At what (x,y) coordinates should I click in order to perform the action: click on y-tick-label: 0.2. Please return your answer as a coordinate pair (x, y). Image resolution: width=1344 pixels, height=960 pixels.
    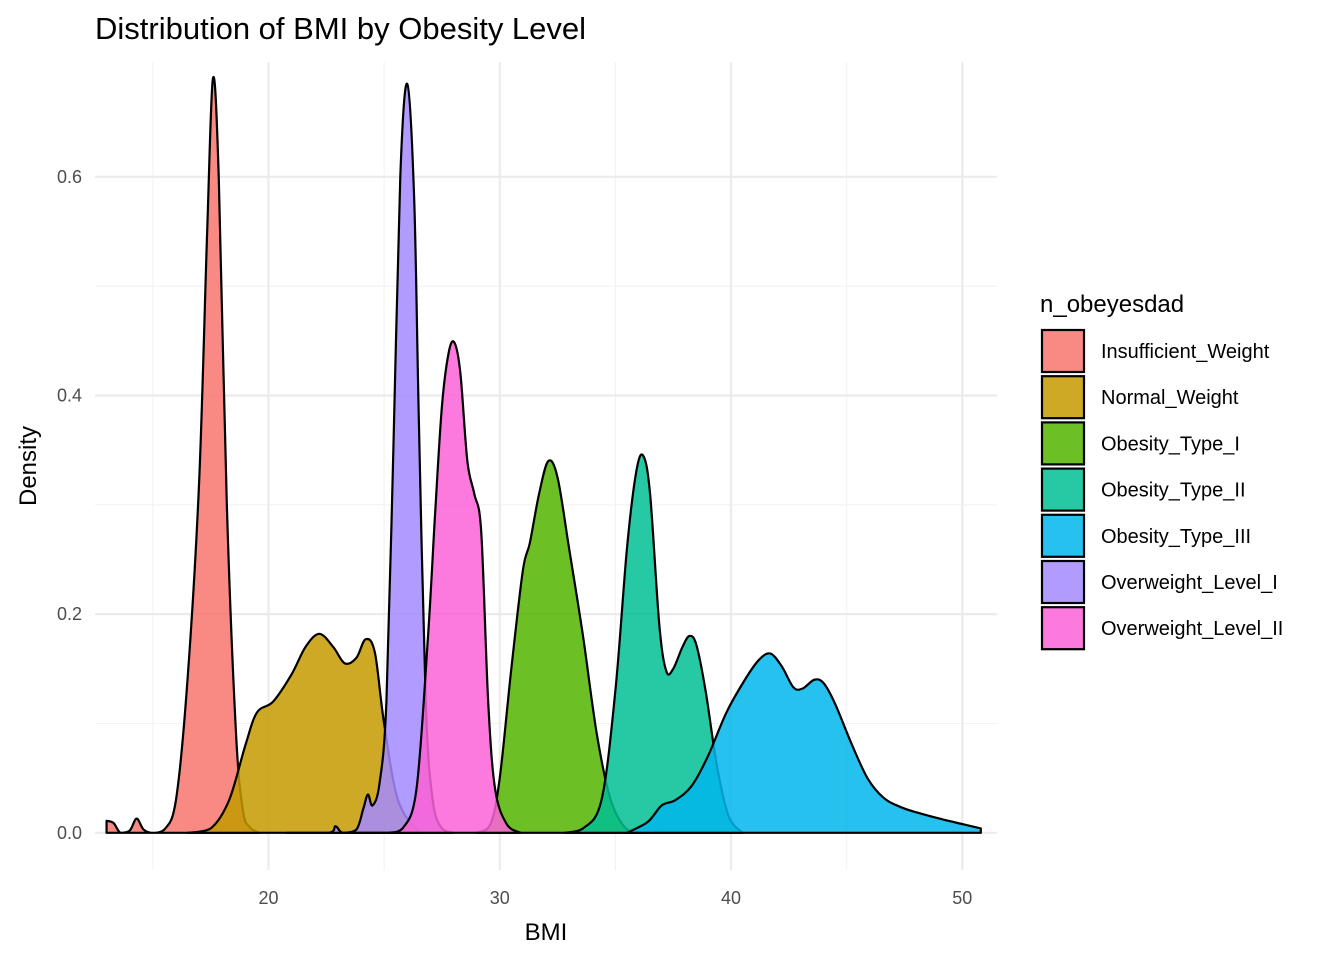
    Looking at the image, I should click on (69, 614).